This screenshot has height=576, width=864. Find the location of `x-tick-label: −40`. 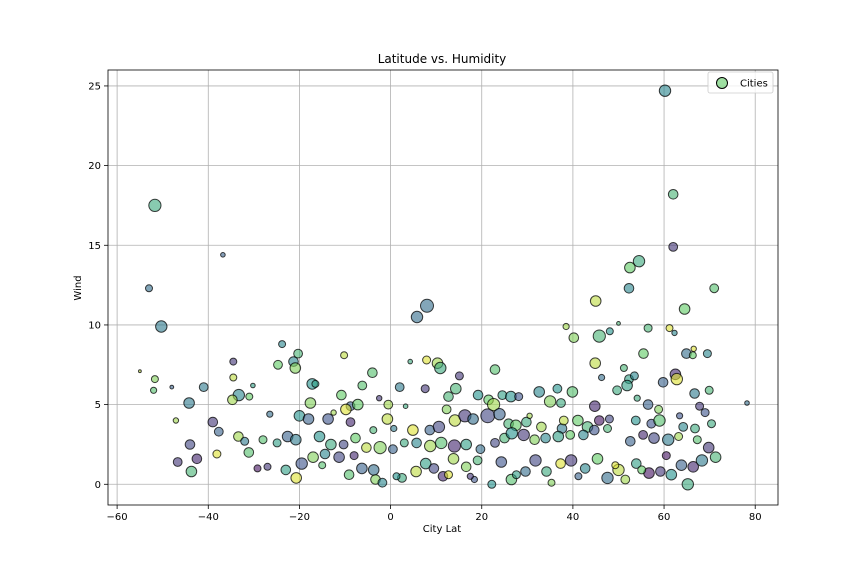

x-tick-label: −40 is located at coordinates (208, 517).